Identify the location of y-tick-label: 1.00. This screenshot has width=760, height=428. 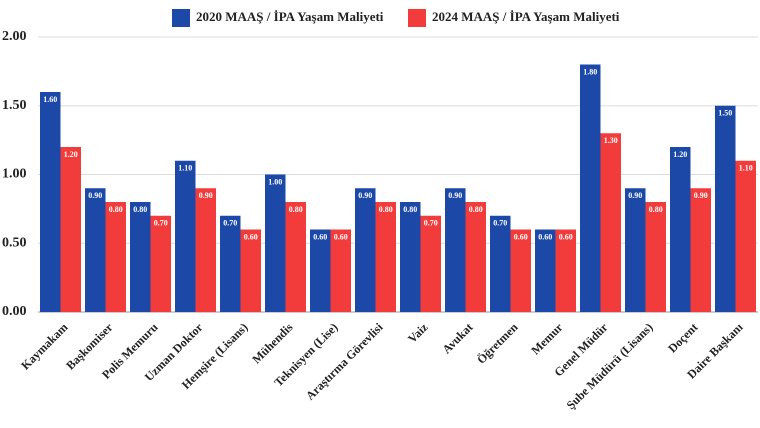
(14, 174).